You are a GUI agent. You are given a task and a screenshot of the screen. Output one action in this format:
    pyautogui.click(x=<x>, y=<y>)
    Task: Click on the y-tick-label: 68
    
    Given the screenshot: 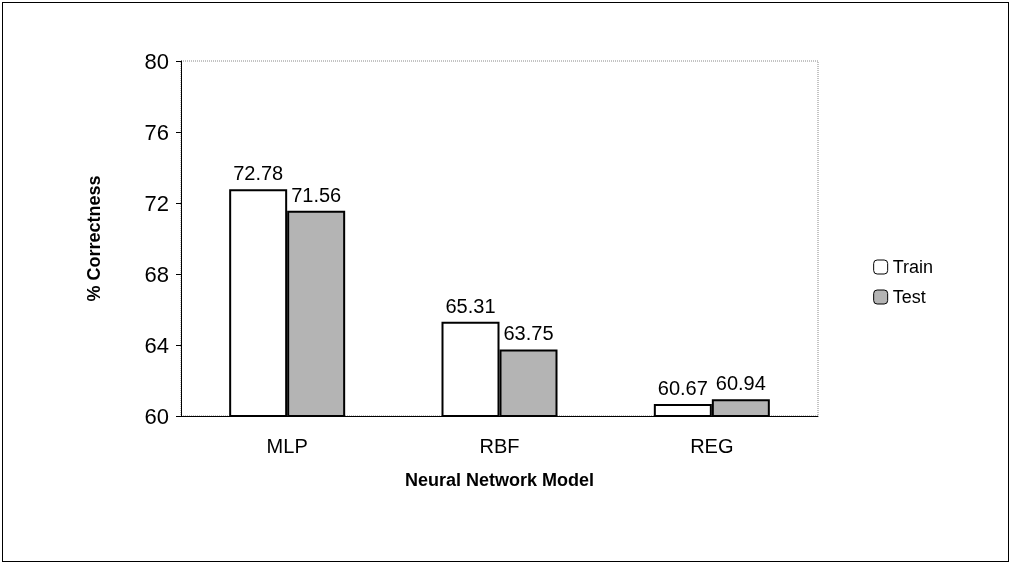 What is the action you would take?
    pyautogui.click(x=156, y=274)
    